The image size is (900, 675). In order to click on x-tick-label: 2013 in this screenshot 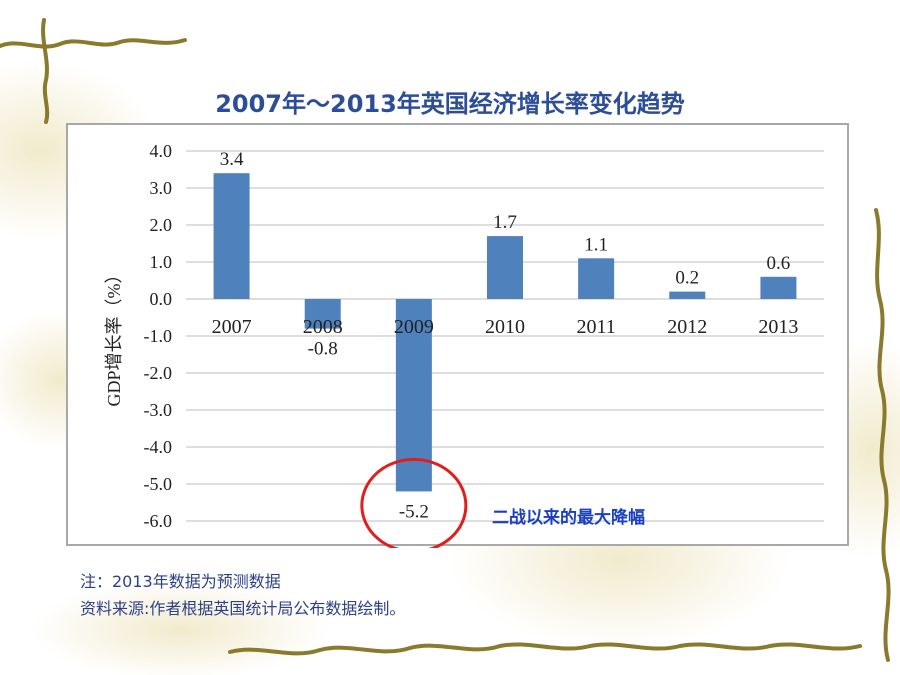, I will do `click(778, 327)`.